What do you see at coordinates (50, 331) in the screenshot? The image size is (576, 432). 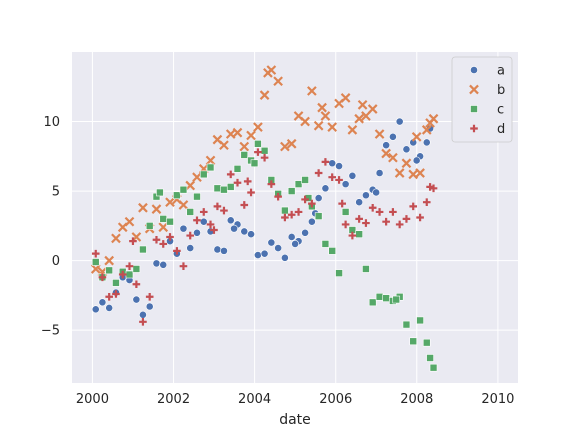 I see `y-tick-label: −5` at bounding box center [50, 331].